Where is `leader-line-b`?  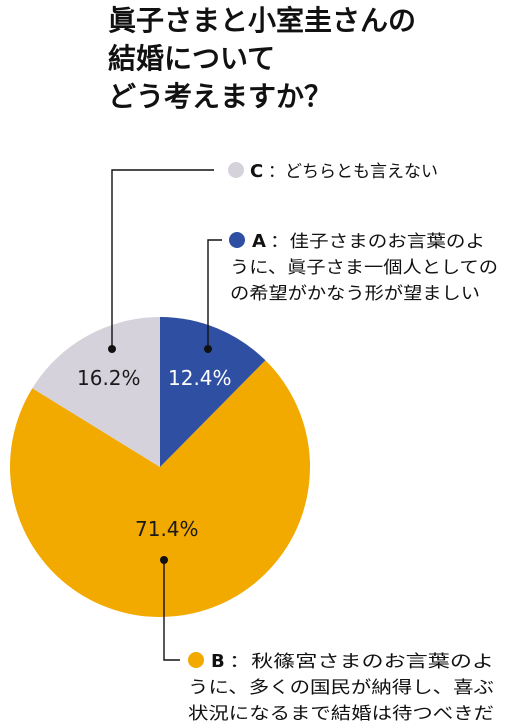 leader-line-b is located at coordinates (171, 610).